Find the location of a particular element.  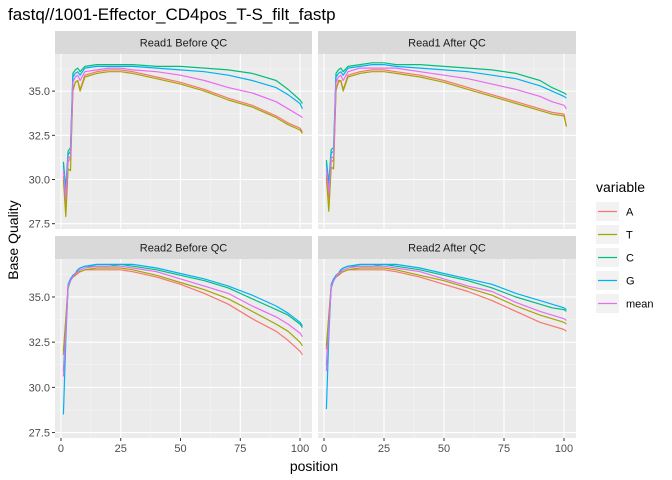

legend-label-g: G is located at coordinates (630, 282).